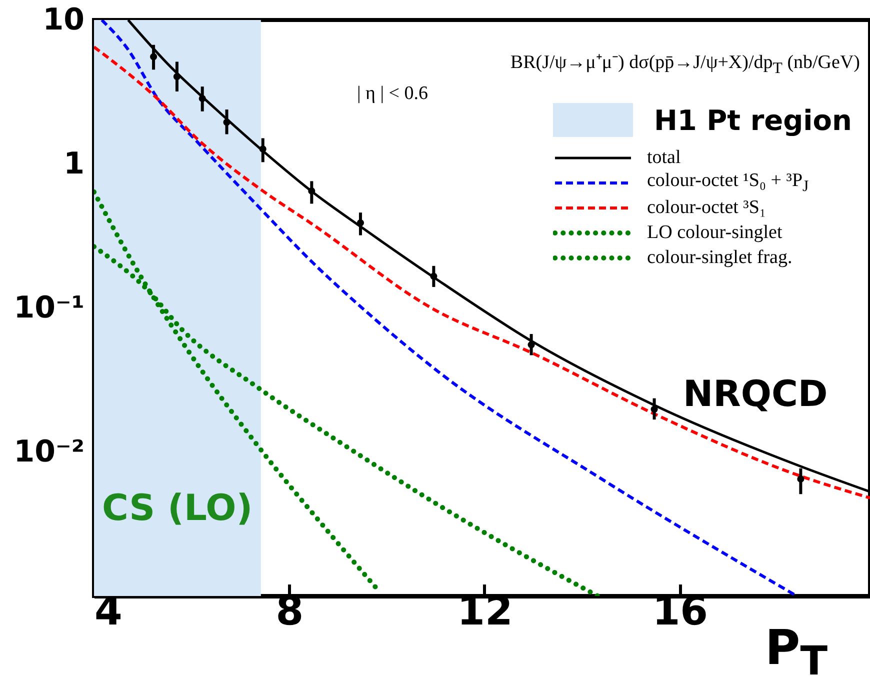  What do you see at coordinates (177, 508) in the screenshot?
I see `annotation: CS (LO)` at bounding box center [177, 508].